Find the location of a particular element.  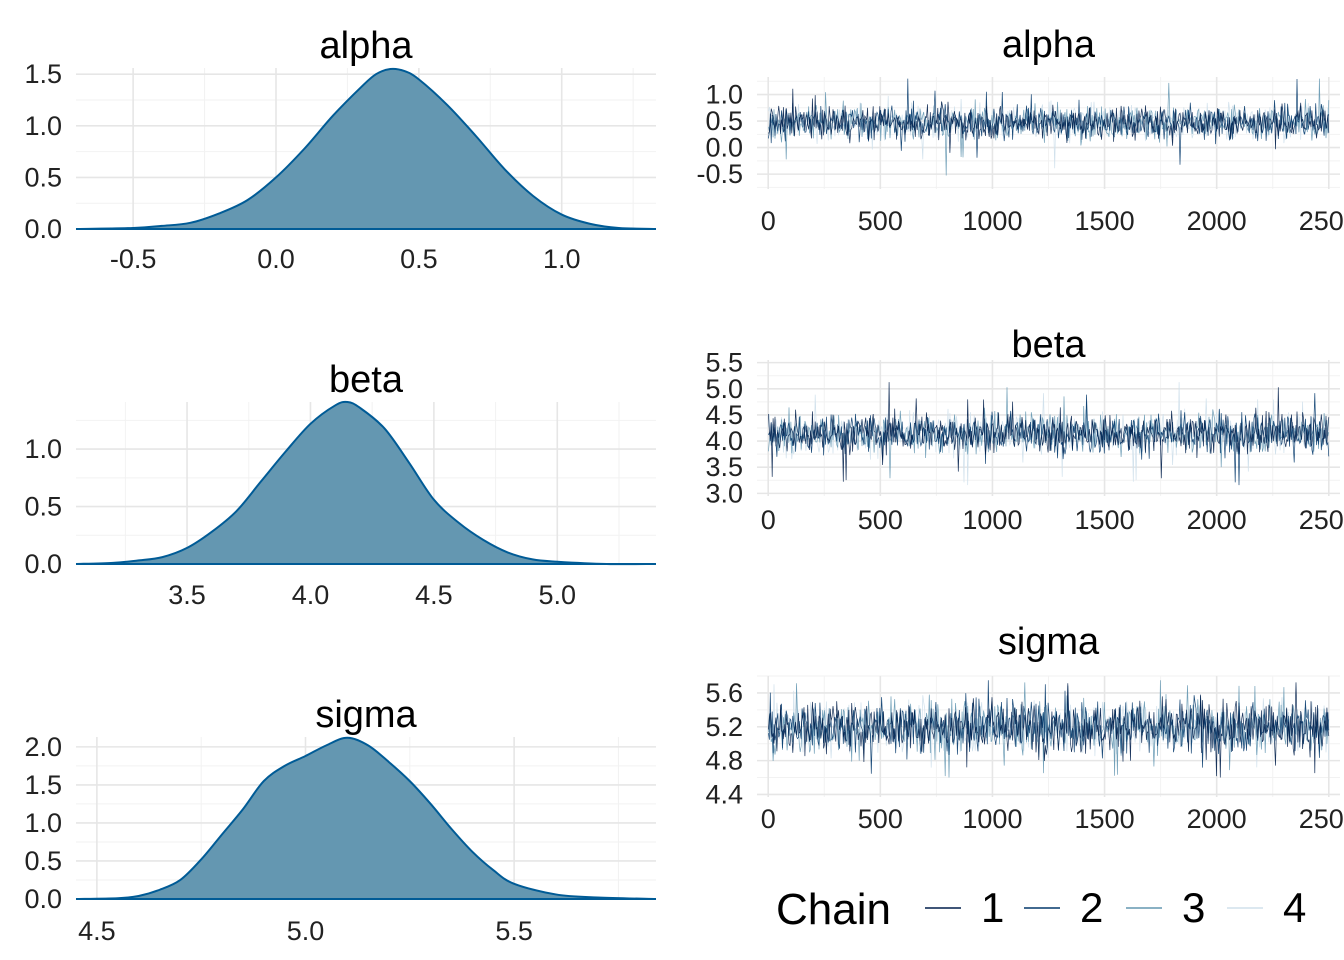

panel-sigma-trace: sigma 0 500 1000 1500 2000 2500 4.44.8 5.2 5.6 is located at coordinates (1024, 727).